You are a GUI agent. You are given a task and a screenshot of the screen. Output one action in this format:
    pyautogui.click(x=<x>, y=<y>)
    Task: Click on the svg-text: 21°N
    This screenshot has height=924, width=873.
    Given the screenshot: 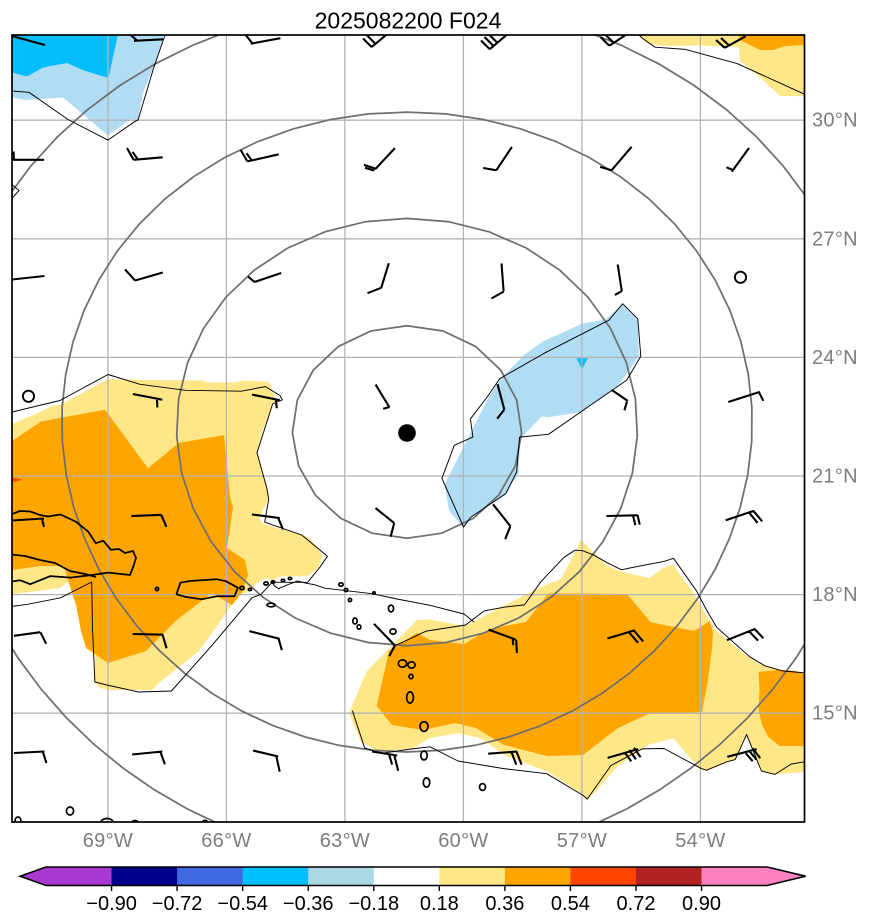 What is the action you would take?
    pyautogui.click(x=835, y=477)
    